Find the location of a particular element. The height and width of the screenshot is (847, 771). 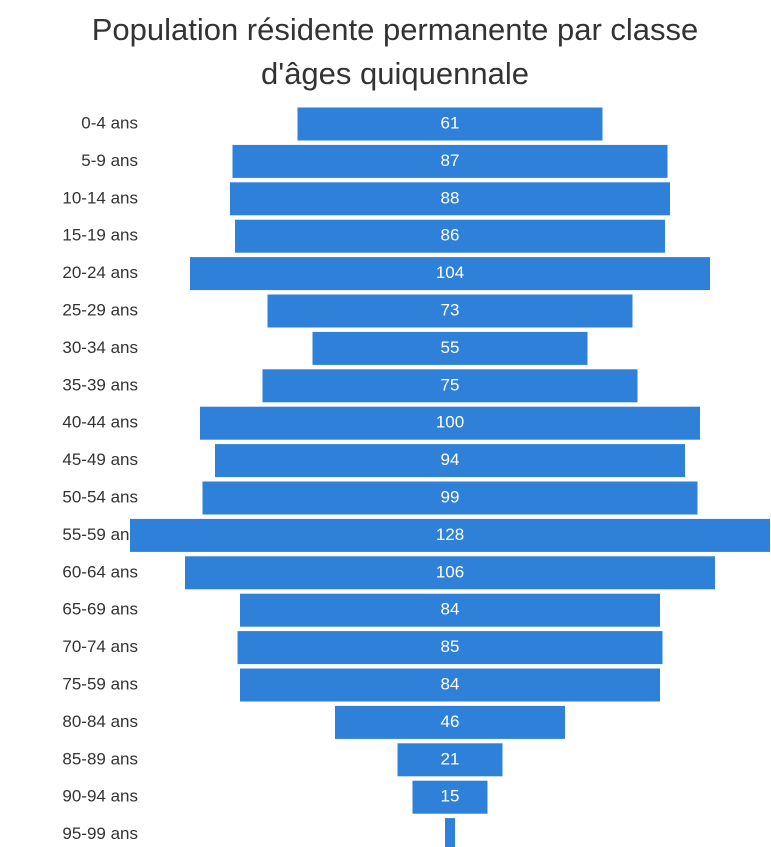

data-label: 61 is located at coordinates (450, 122).